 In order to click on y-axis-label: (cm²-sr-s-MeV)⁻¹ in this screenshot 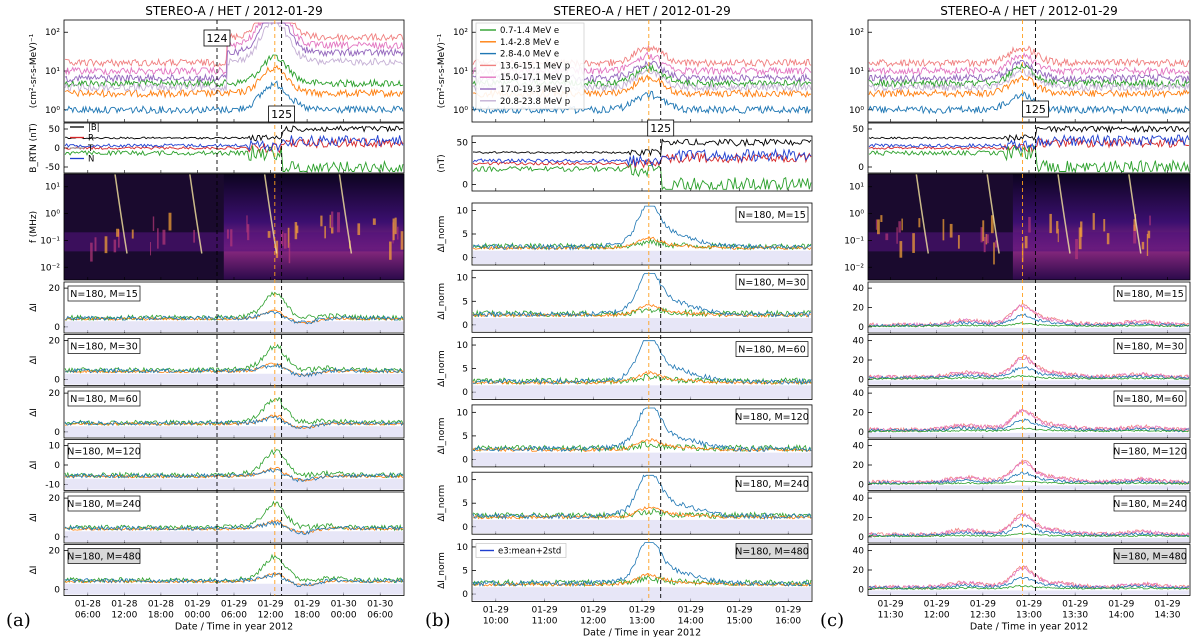, I will do `click(442, 70)`.